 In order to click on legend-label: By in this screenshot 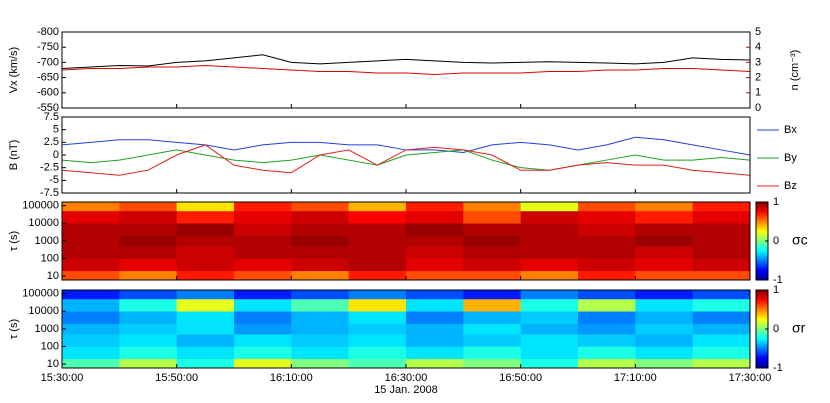, I will do `click(790, 158)`.